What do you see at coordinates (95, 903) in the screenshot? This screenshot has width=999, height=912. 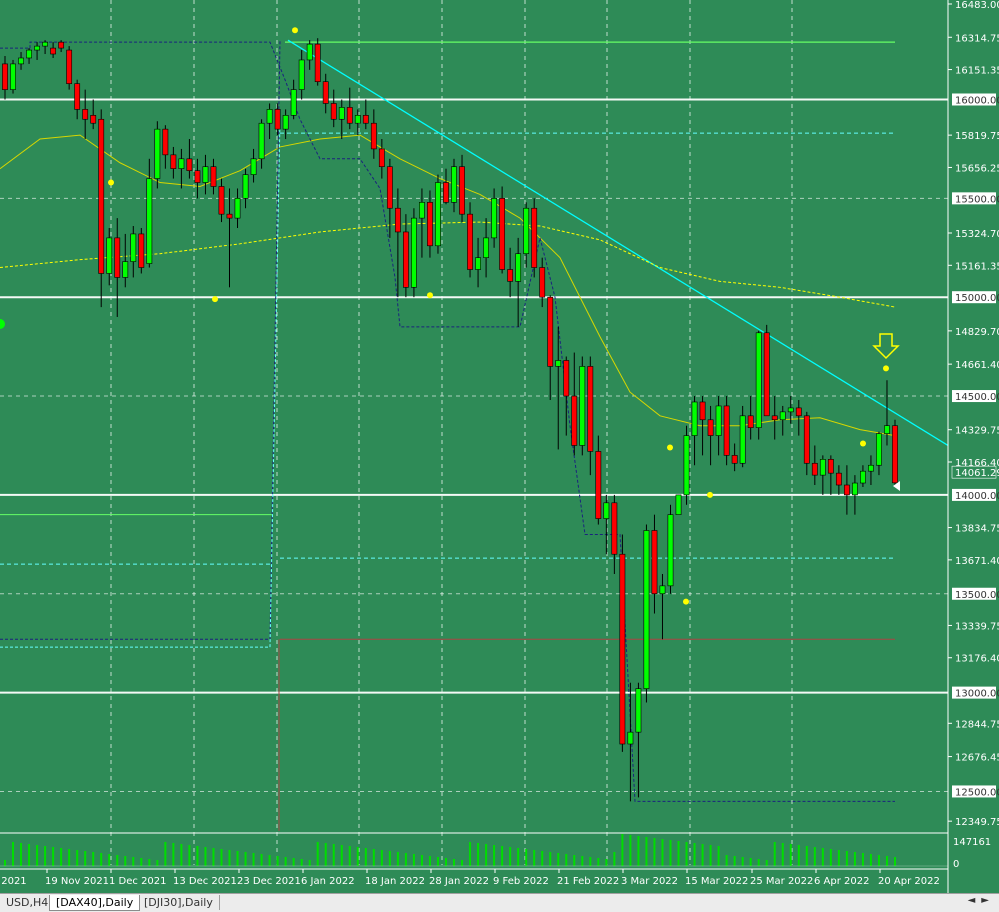 I see `tab-dax40-daily: [DAX40],Daily` at bounding box center [95, 903].